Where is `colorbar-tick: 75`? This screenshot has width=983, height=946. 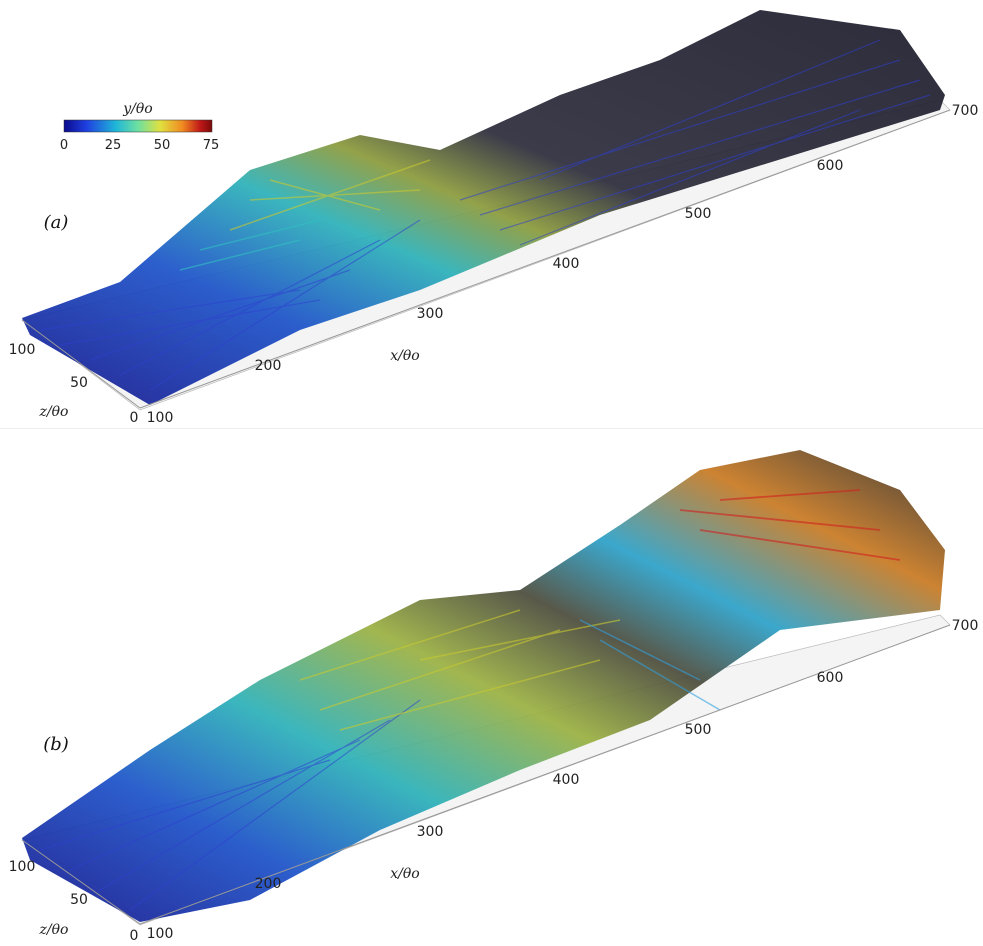
colorbar-tick: 75 is located at coordinates (211, 145).